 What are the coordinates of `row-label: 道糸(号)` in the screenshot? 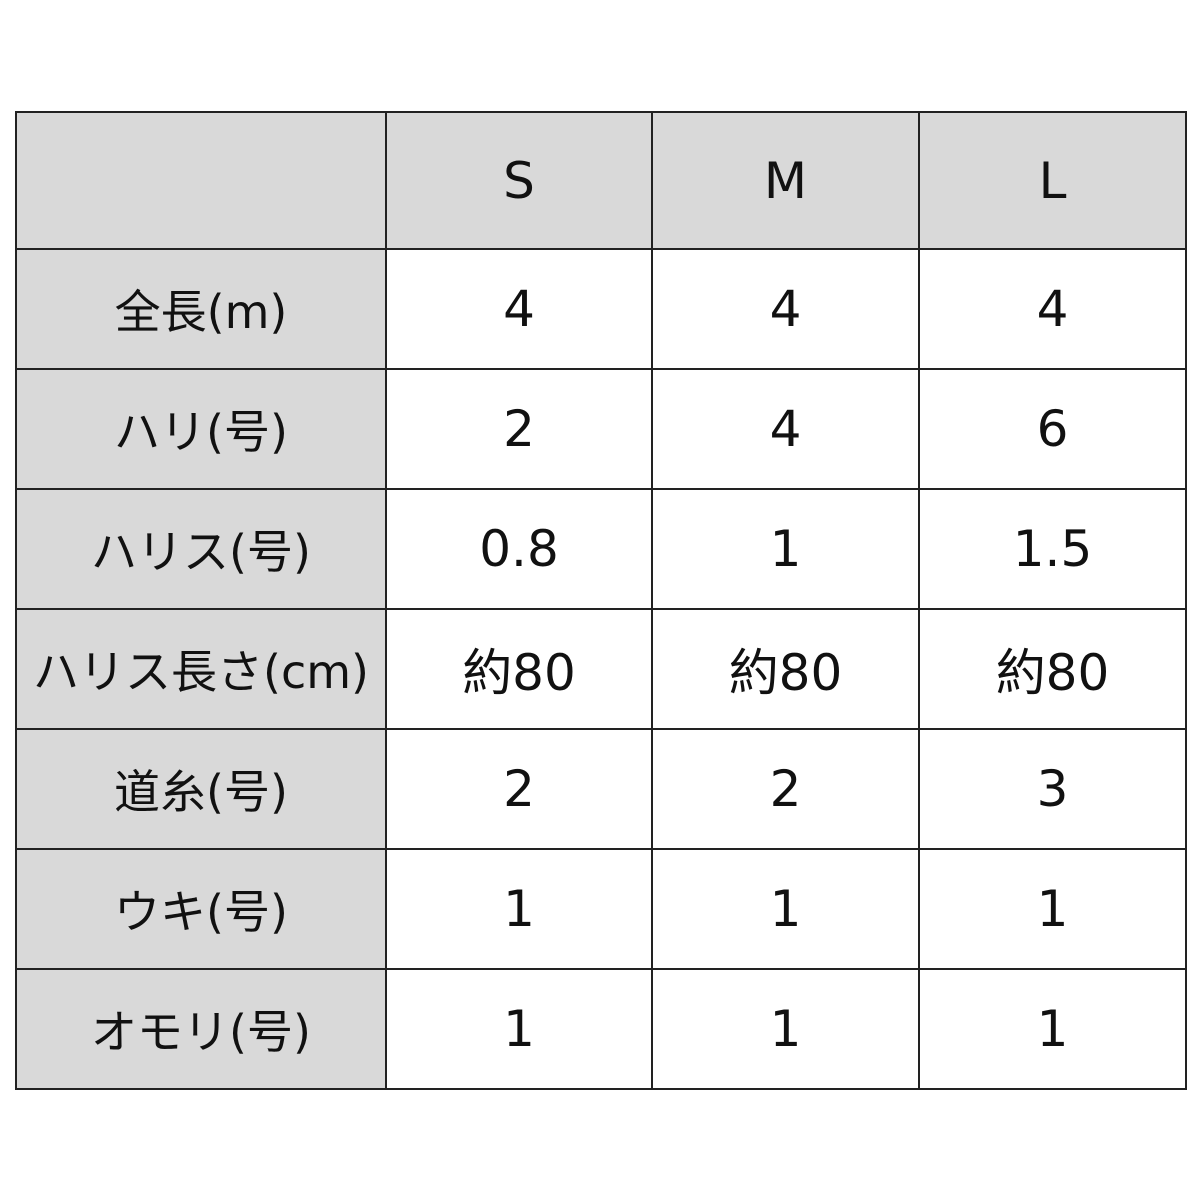 It's located at (201, 789).